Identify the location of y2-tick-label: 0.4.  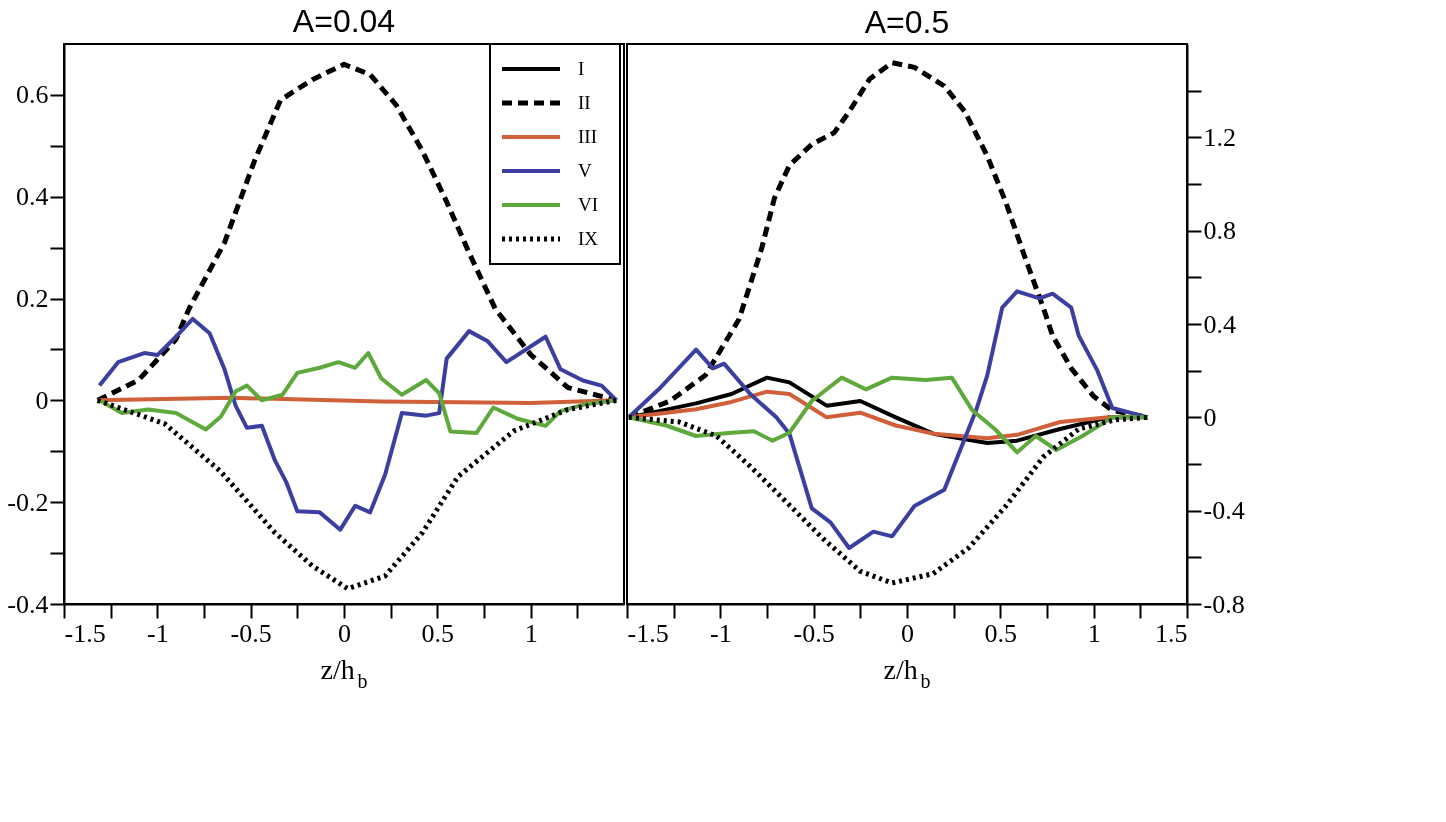
(1219, 324).